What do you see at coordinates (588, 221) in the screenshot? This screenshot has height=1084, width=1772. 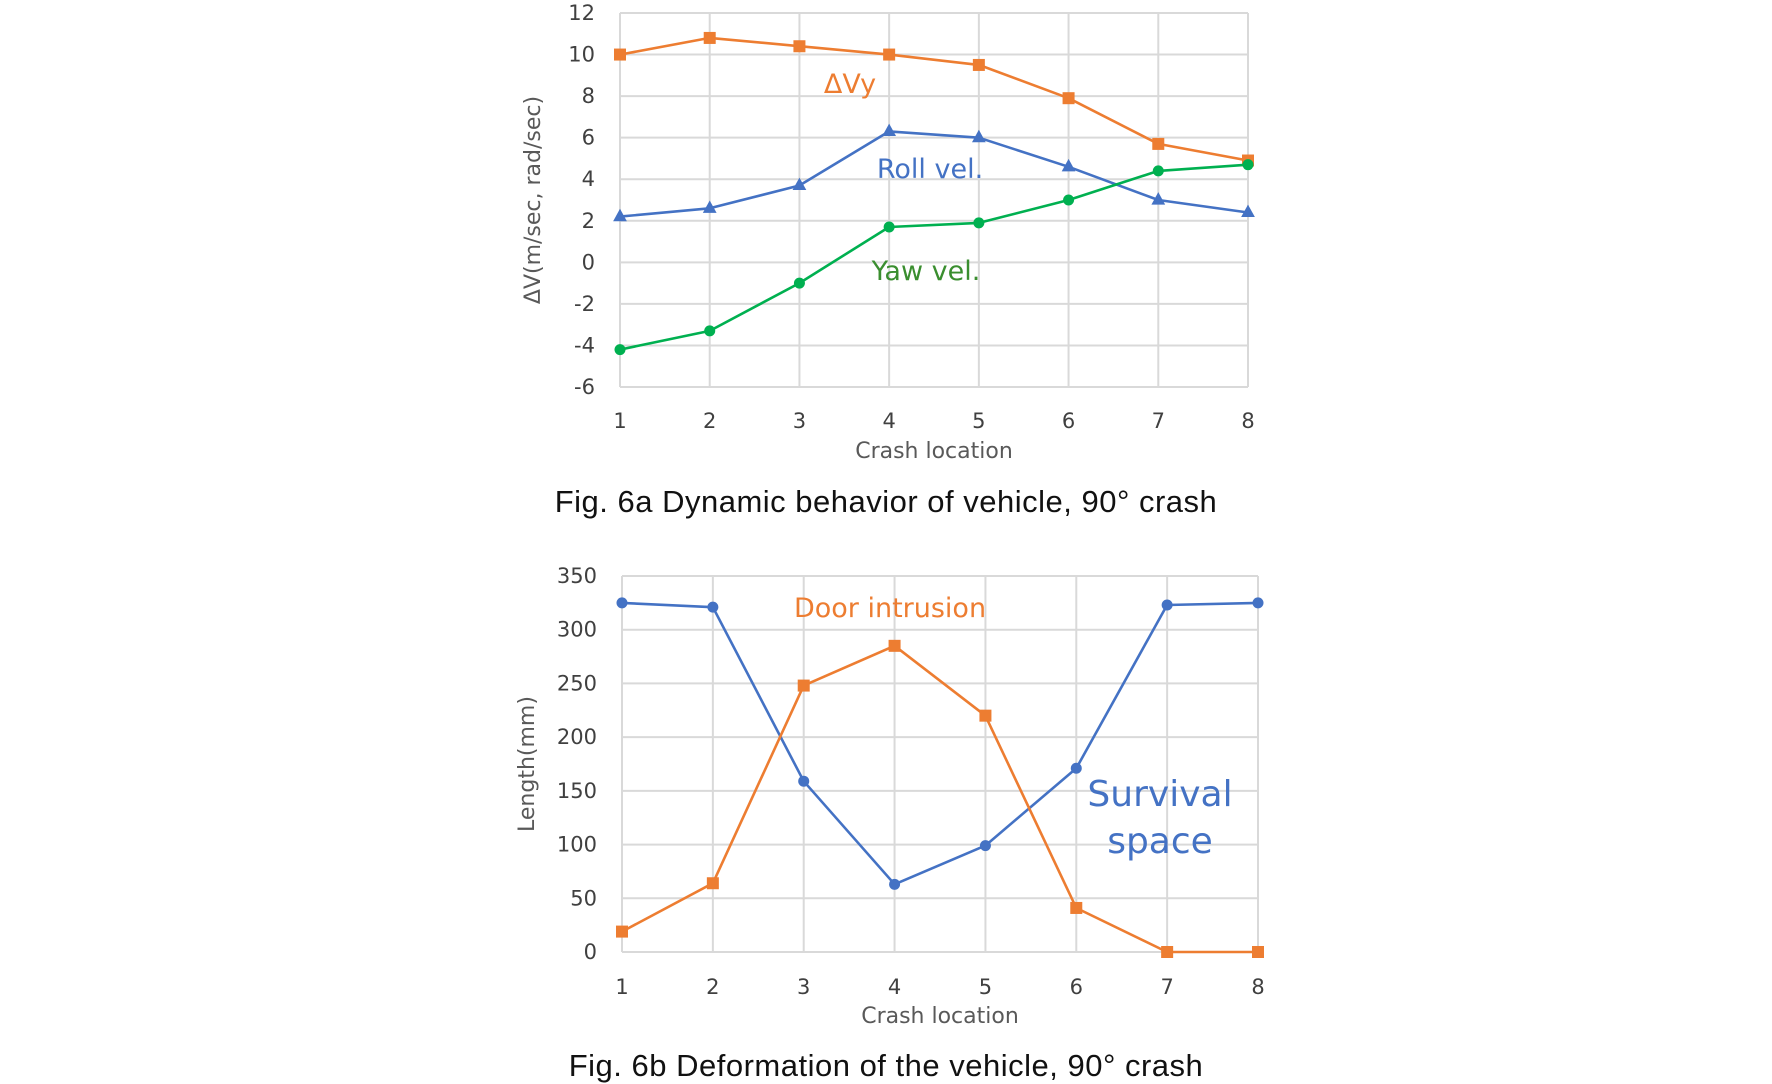 I see `y-tick-label: 2` at bounding box center [588, 221].